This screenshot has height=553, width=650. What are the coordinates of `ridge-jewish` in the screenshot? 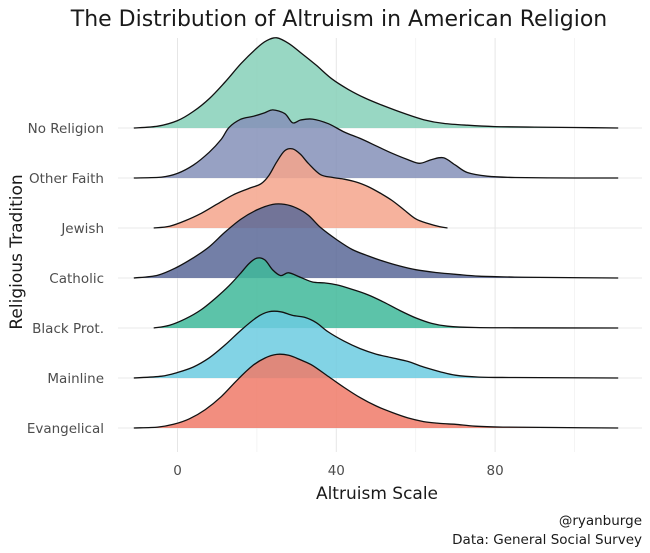 It's located at (300, 188).